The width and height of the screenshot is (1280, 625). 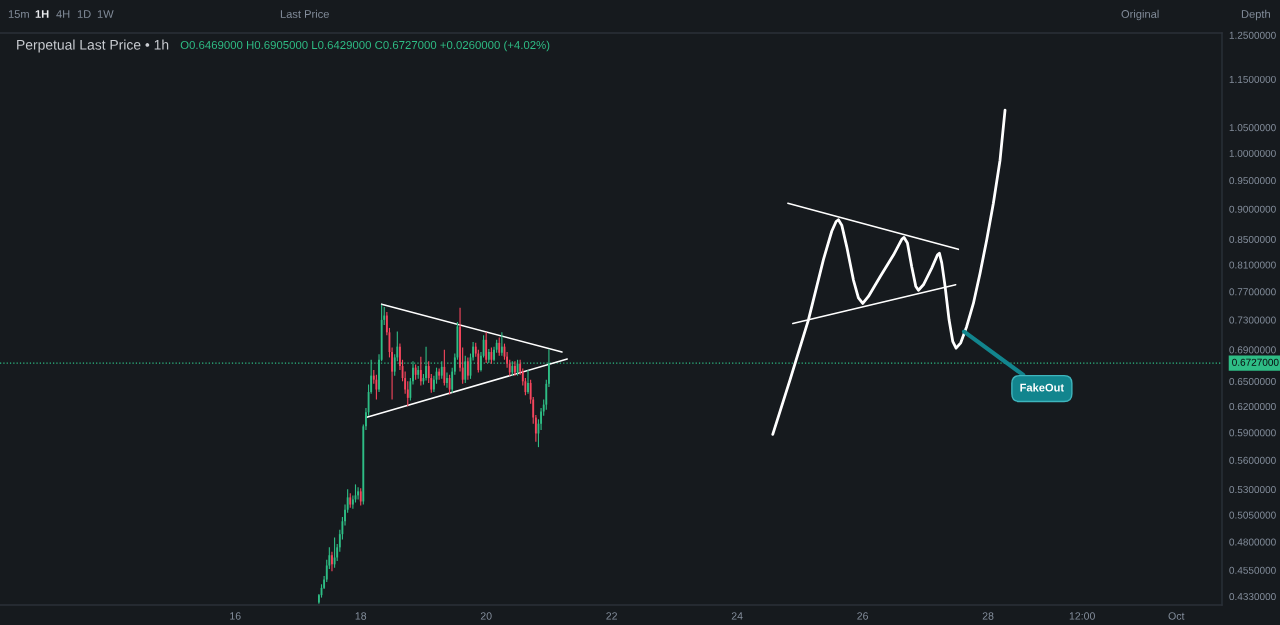 What do you see at coordinates (105, 14) in the screenshot?
I see `text: 1W` at bounding box center [105, 14].